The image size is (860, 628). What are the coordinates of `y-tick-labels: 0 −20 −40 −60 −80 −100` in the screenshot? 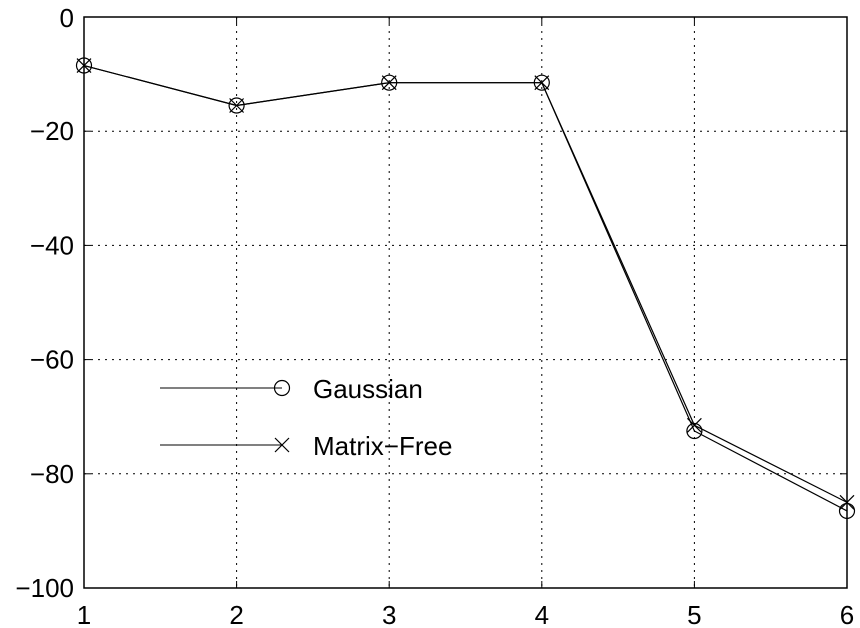 It's located at (44, 303).